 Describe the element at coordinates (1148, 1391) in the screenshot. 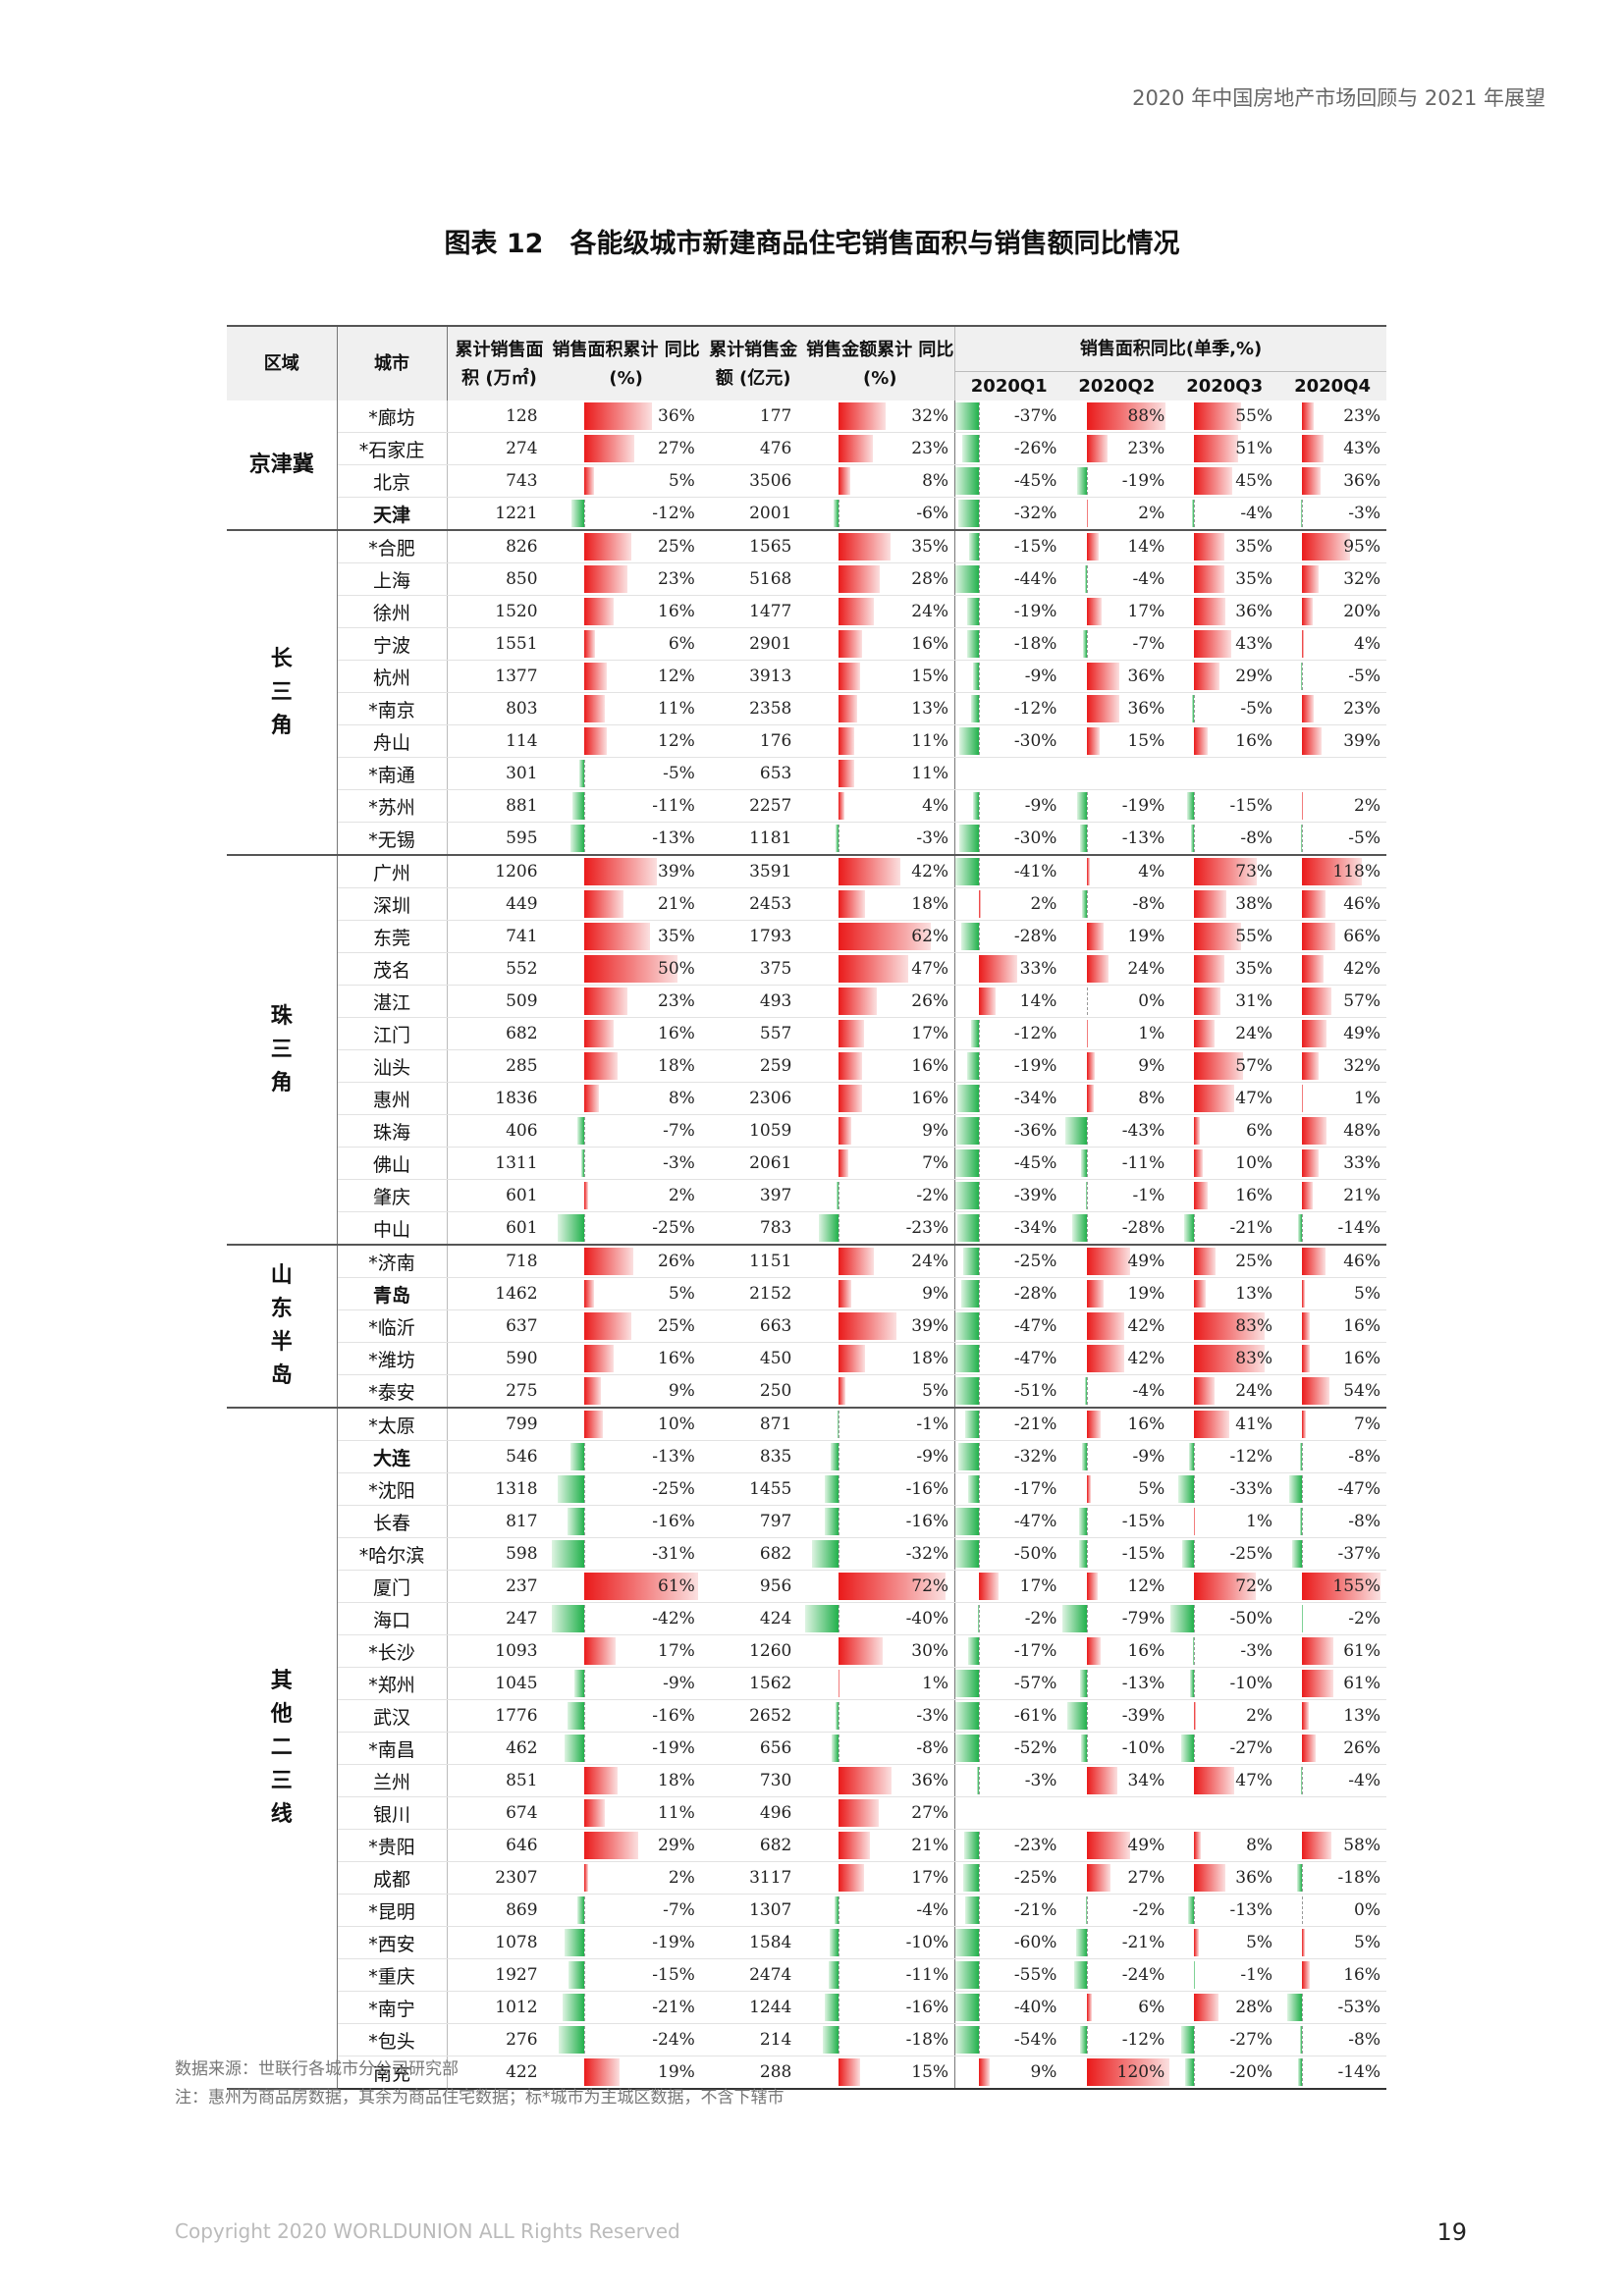

I see `cell-value: -4%` at that location.